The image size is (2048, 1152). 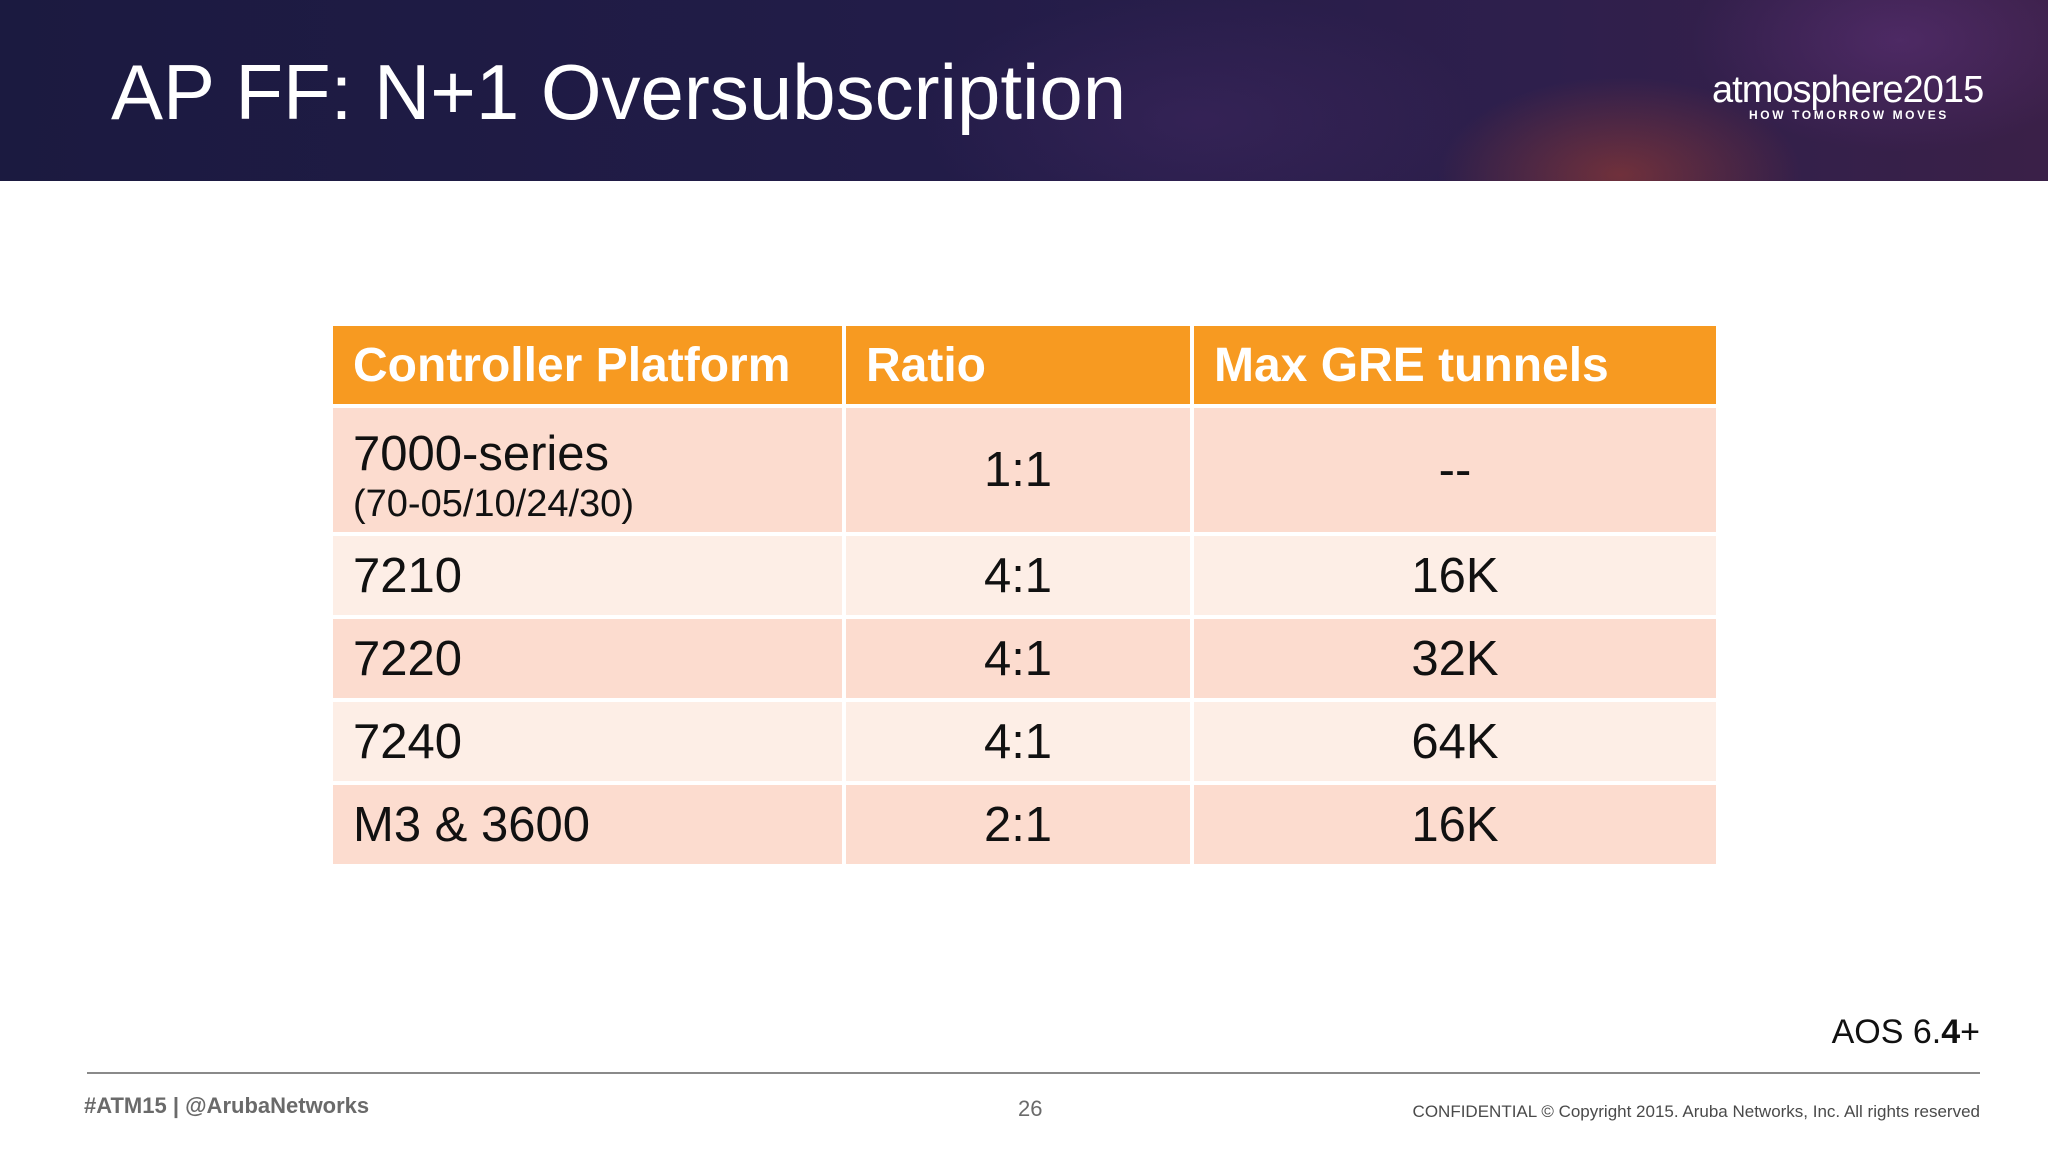 I want to click on aos-version-note: AOS 6.4+, so click(x=1906, y=1032).